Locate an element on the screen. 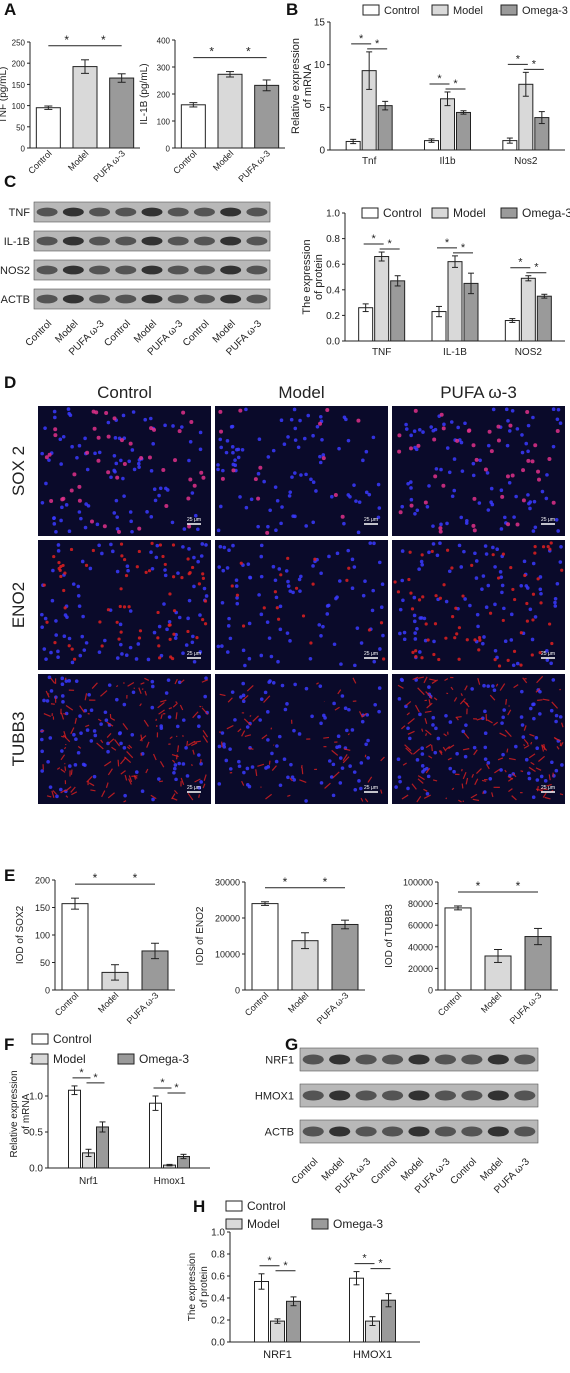 The width and height of the screenshot is (570, 1373). legend-label-C-1: Model is located at coordinates (469, 213).